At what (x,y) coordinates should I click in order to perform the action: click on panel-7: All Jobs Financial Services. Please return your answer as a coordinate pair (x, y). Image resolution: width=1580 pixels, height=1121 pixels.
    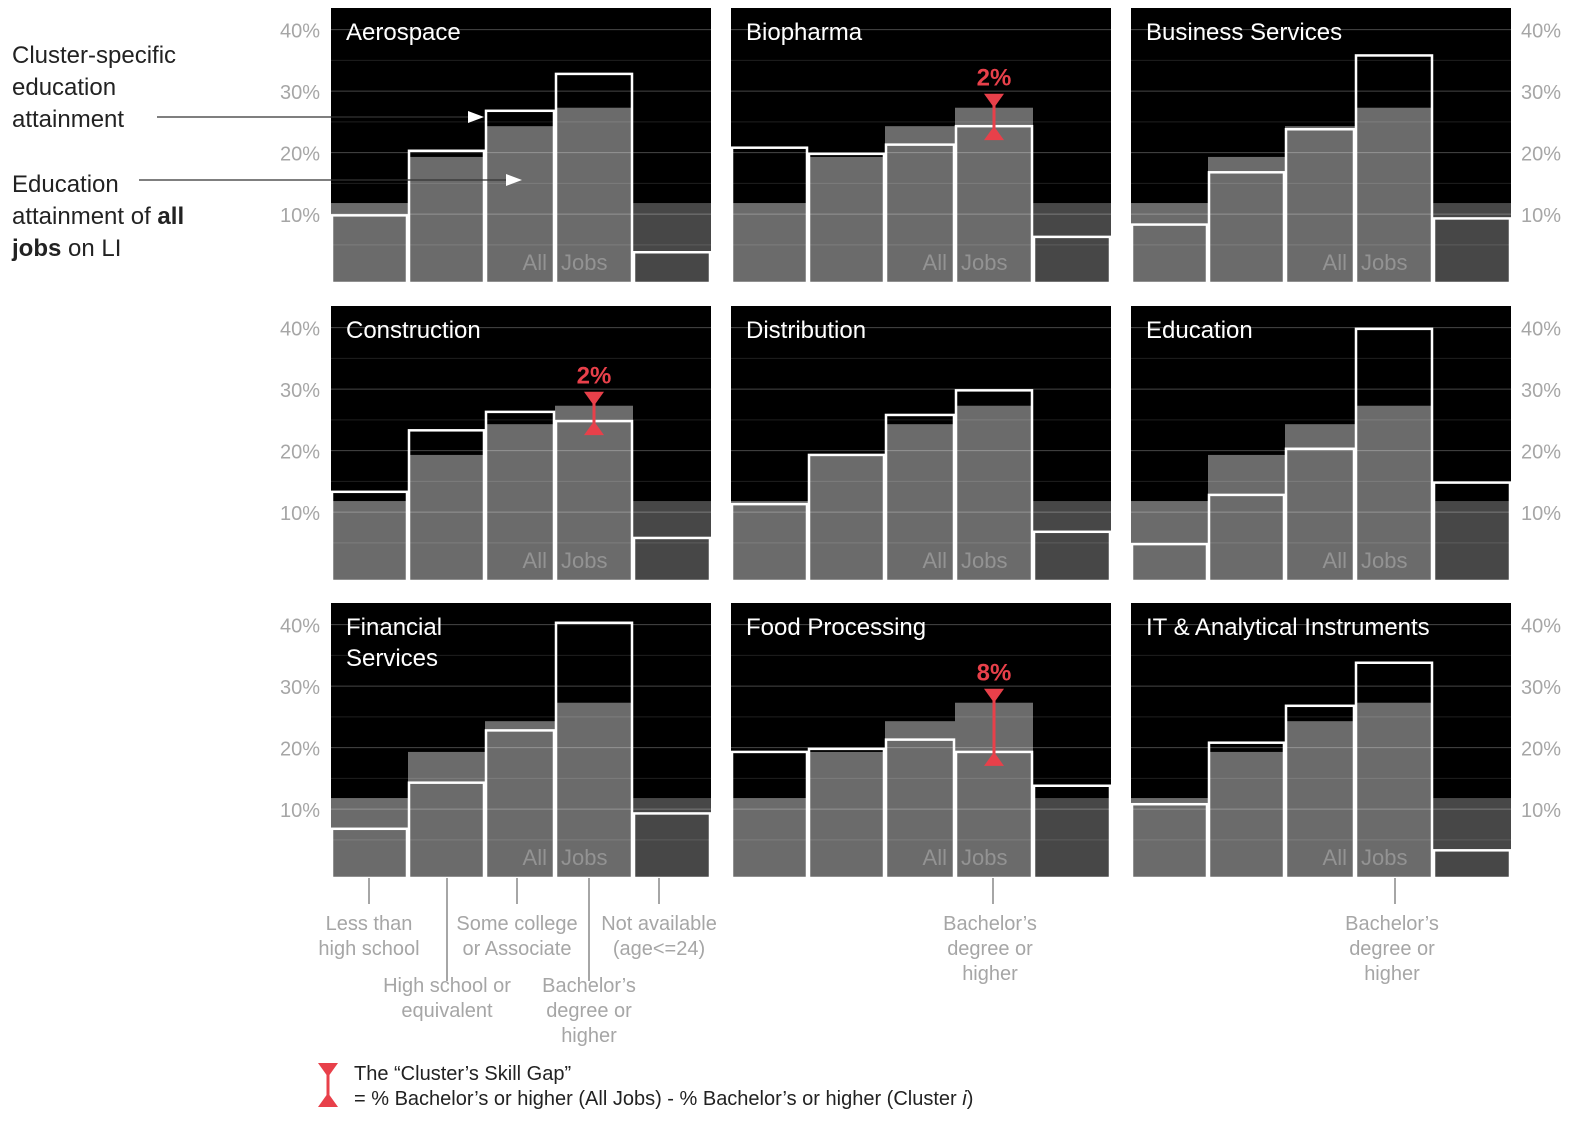
    Looking at the image, I should click on (521, 741).